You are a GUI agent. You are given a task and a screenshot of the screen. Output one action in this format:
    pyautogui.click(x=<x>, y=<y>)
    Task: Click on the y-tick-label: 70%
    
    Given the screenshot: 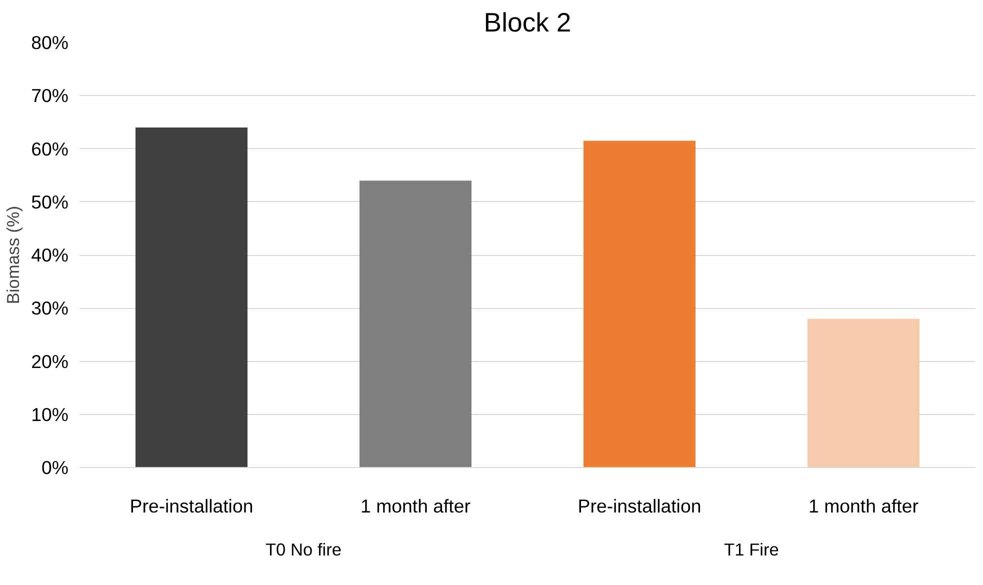 What is the action you would take?
    pyautogui.click(x=50, y=95)
    